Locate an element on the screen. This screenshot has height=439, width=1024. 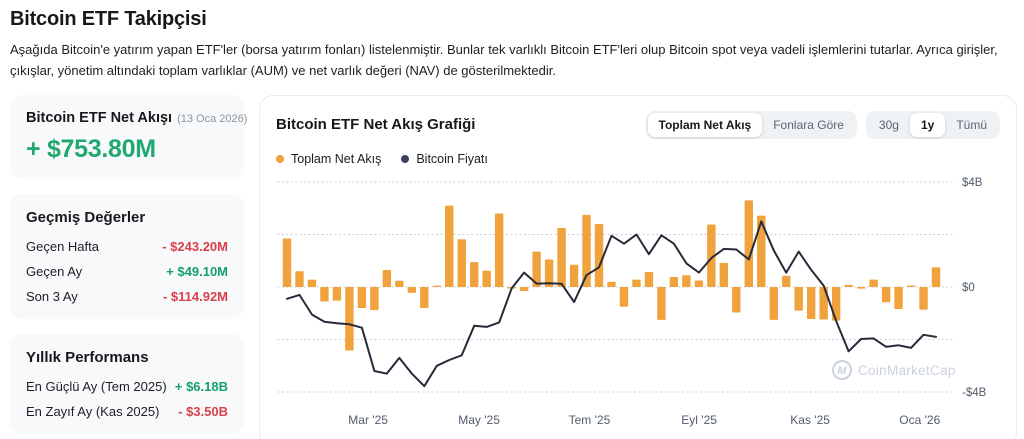
net-flow-card-title: Bitcoin ETF Net Akışı is located at coordinates (99, 117).